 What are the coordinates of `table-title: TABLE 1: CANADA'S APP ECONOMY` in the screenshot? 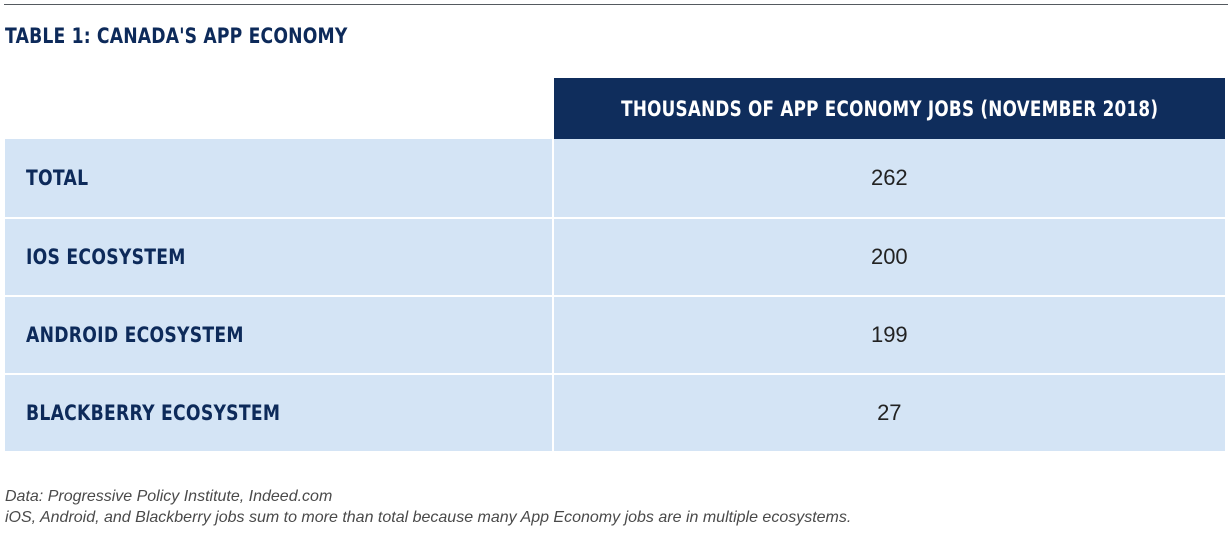 It's located at (176, 36).